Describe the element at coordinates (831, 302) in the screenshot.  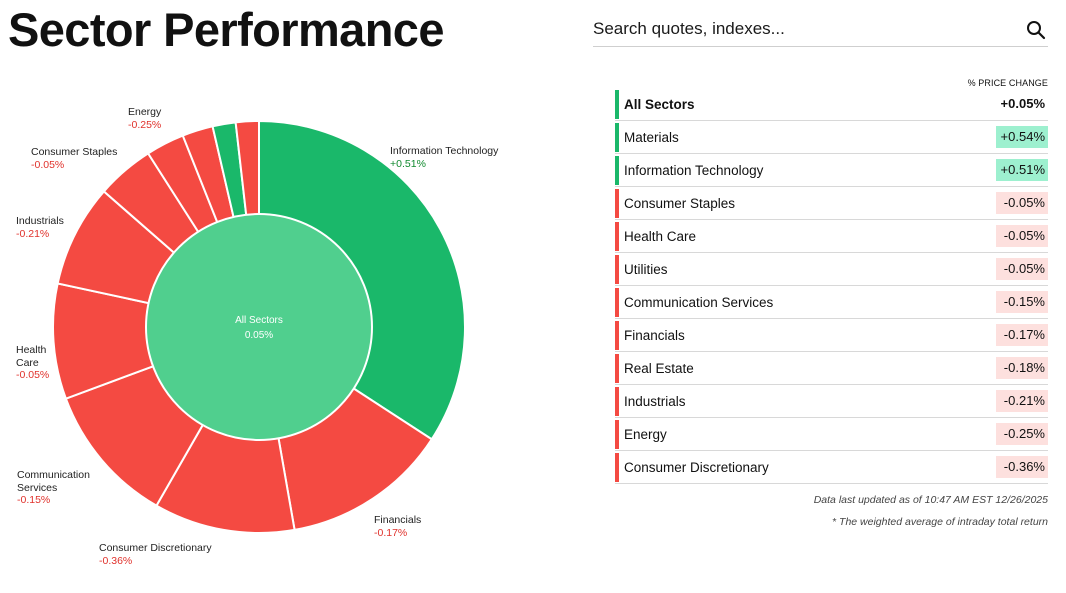
I see `sector-row: Communication Services -0.15%` at that location.